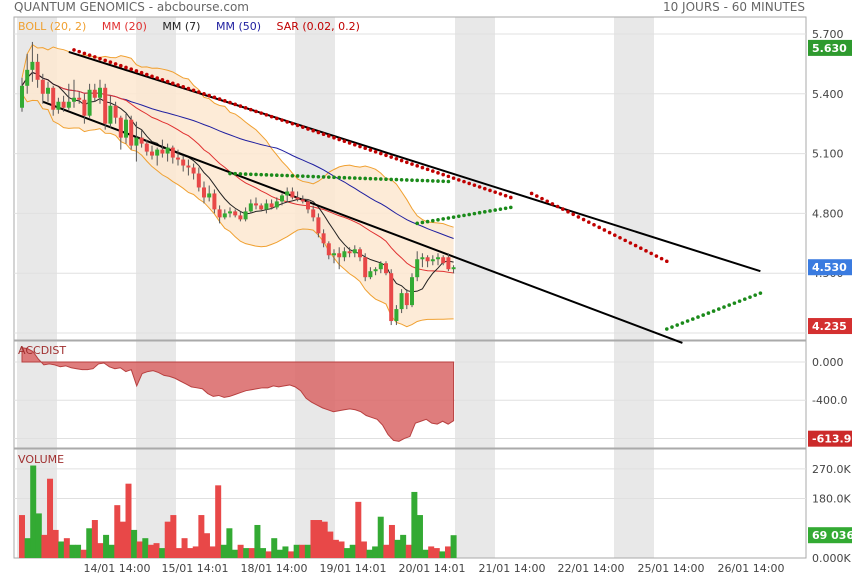 The width and height of the screenshot is (855, 583). What do you see at coordinates (831, 439) in the screenshot?
I see `accdist-badge-label: -613.9` at bounding box center [831, 439].